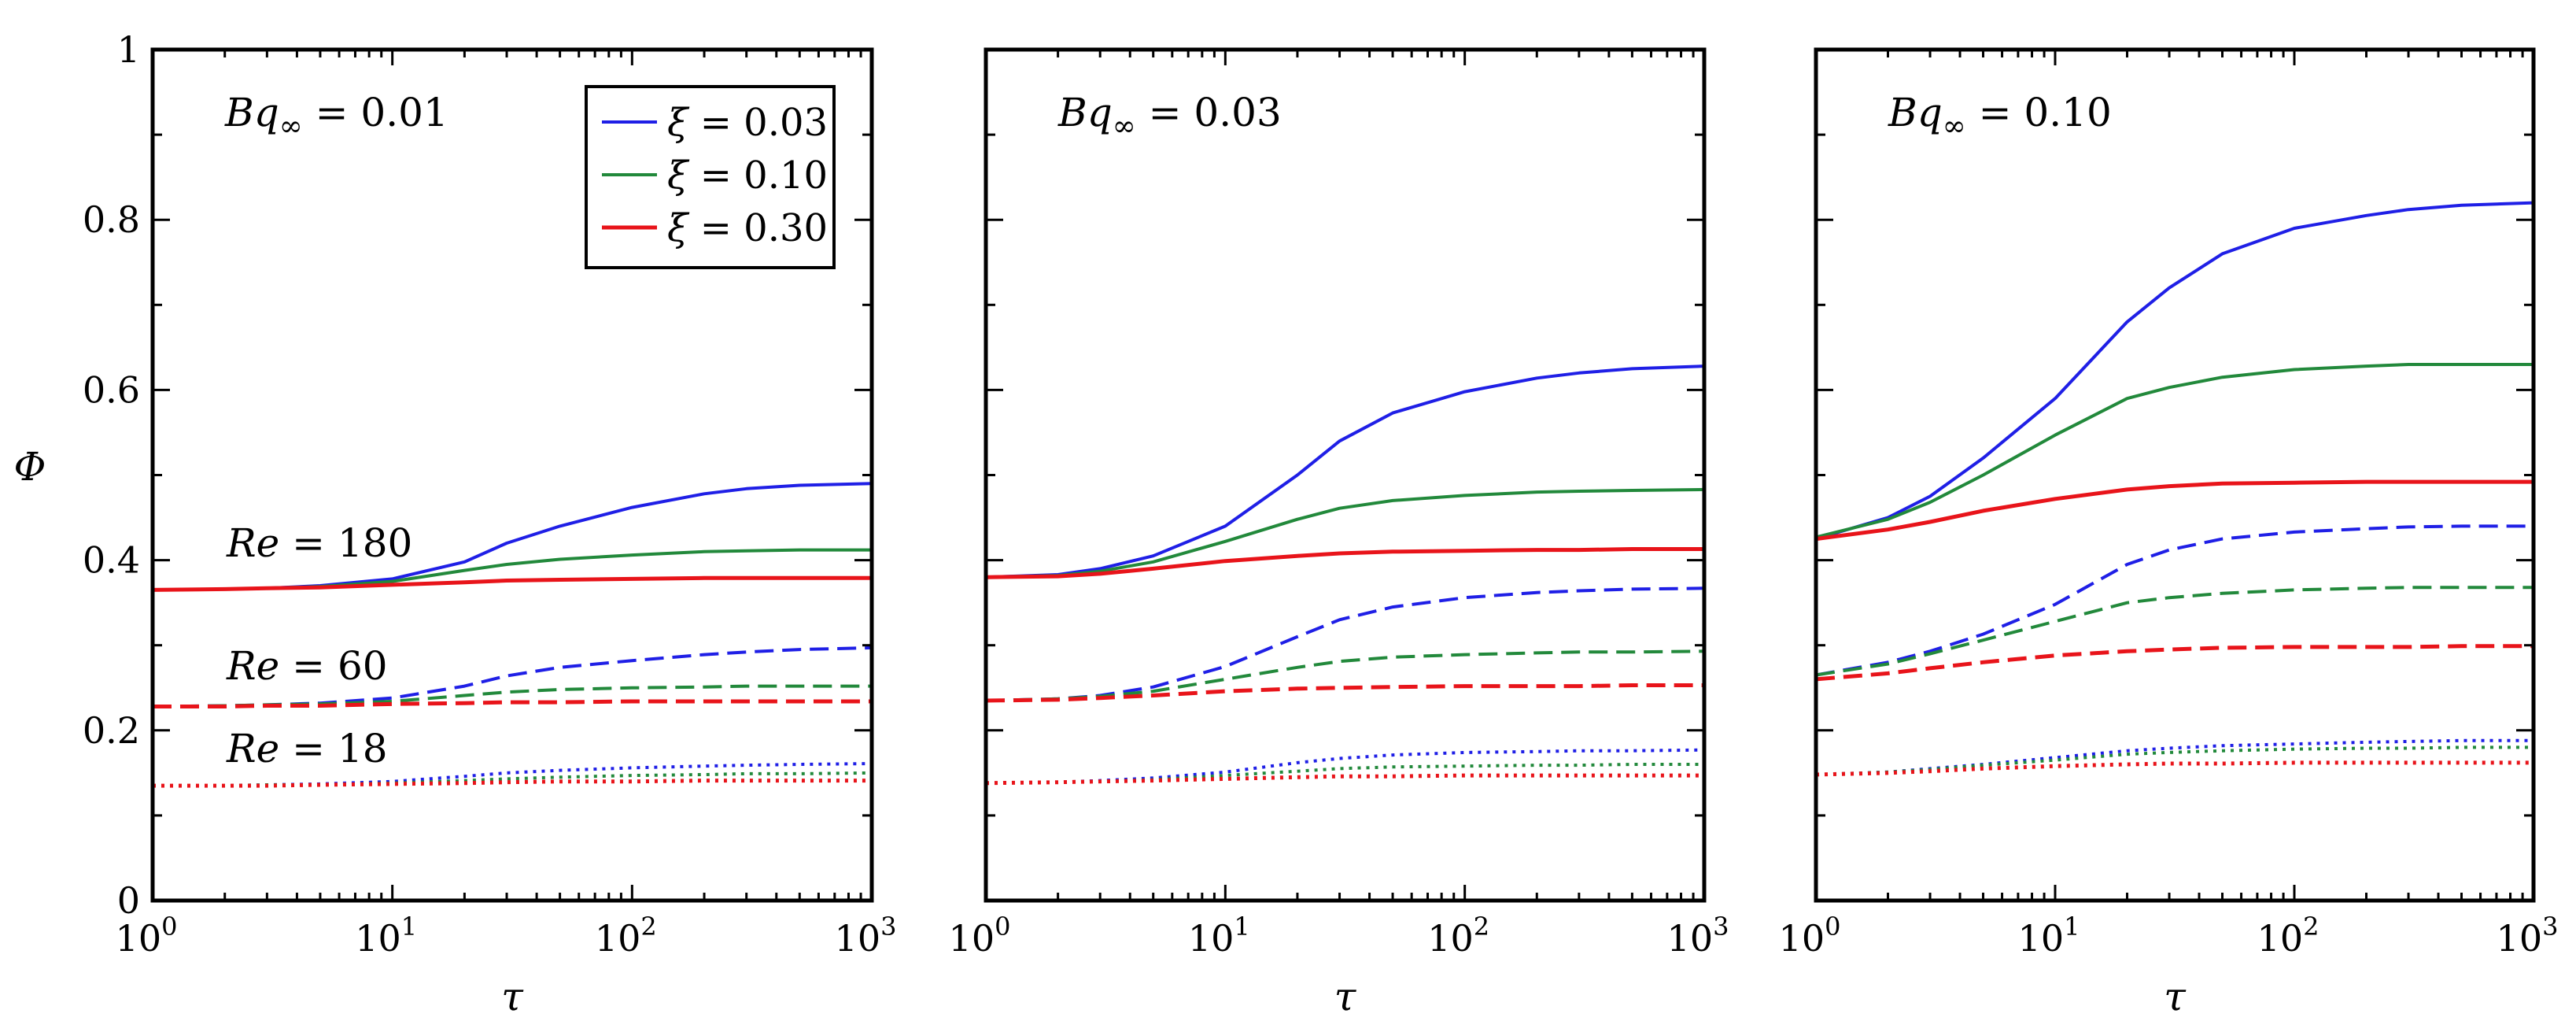 The width and height of the screenshot is (2576, 1032). Describe the element at coordinates (111, 389) in the screenshot. I see `y-tick-label: 0.6` at that location.